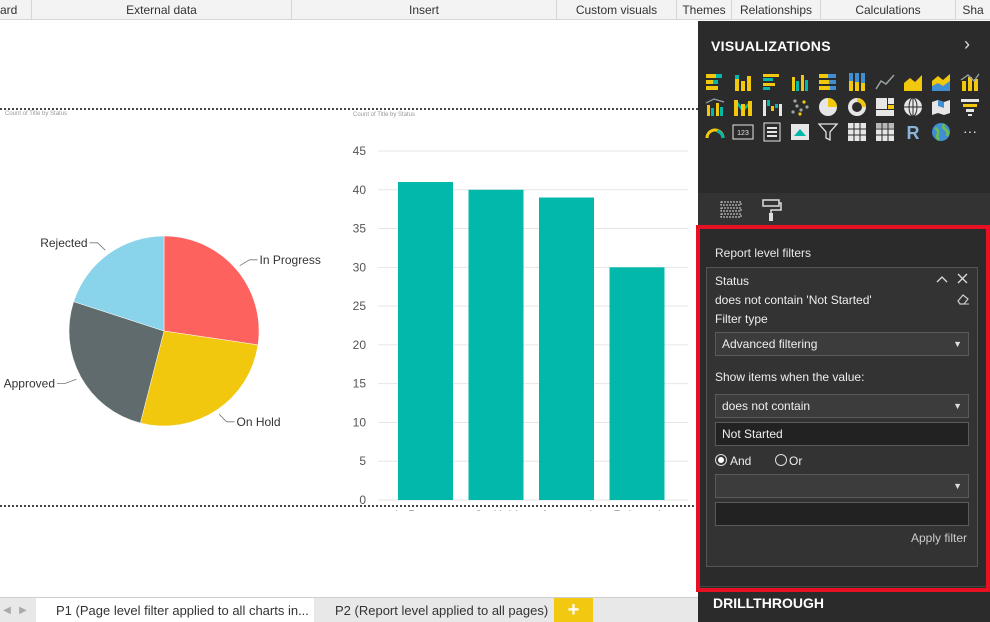  Describe the element at coordinates (963, 299) in the screenshot. I see `clear-filter-eraser-icon` at that location.